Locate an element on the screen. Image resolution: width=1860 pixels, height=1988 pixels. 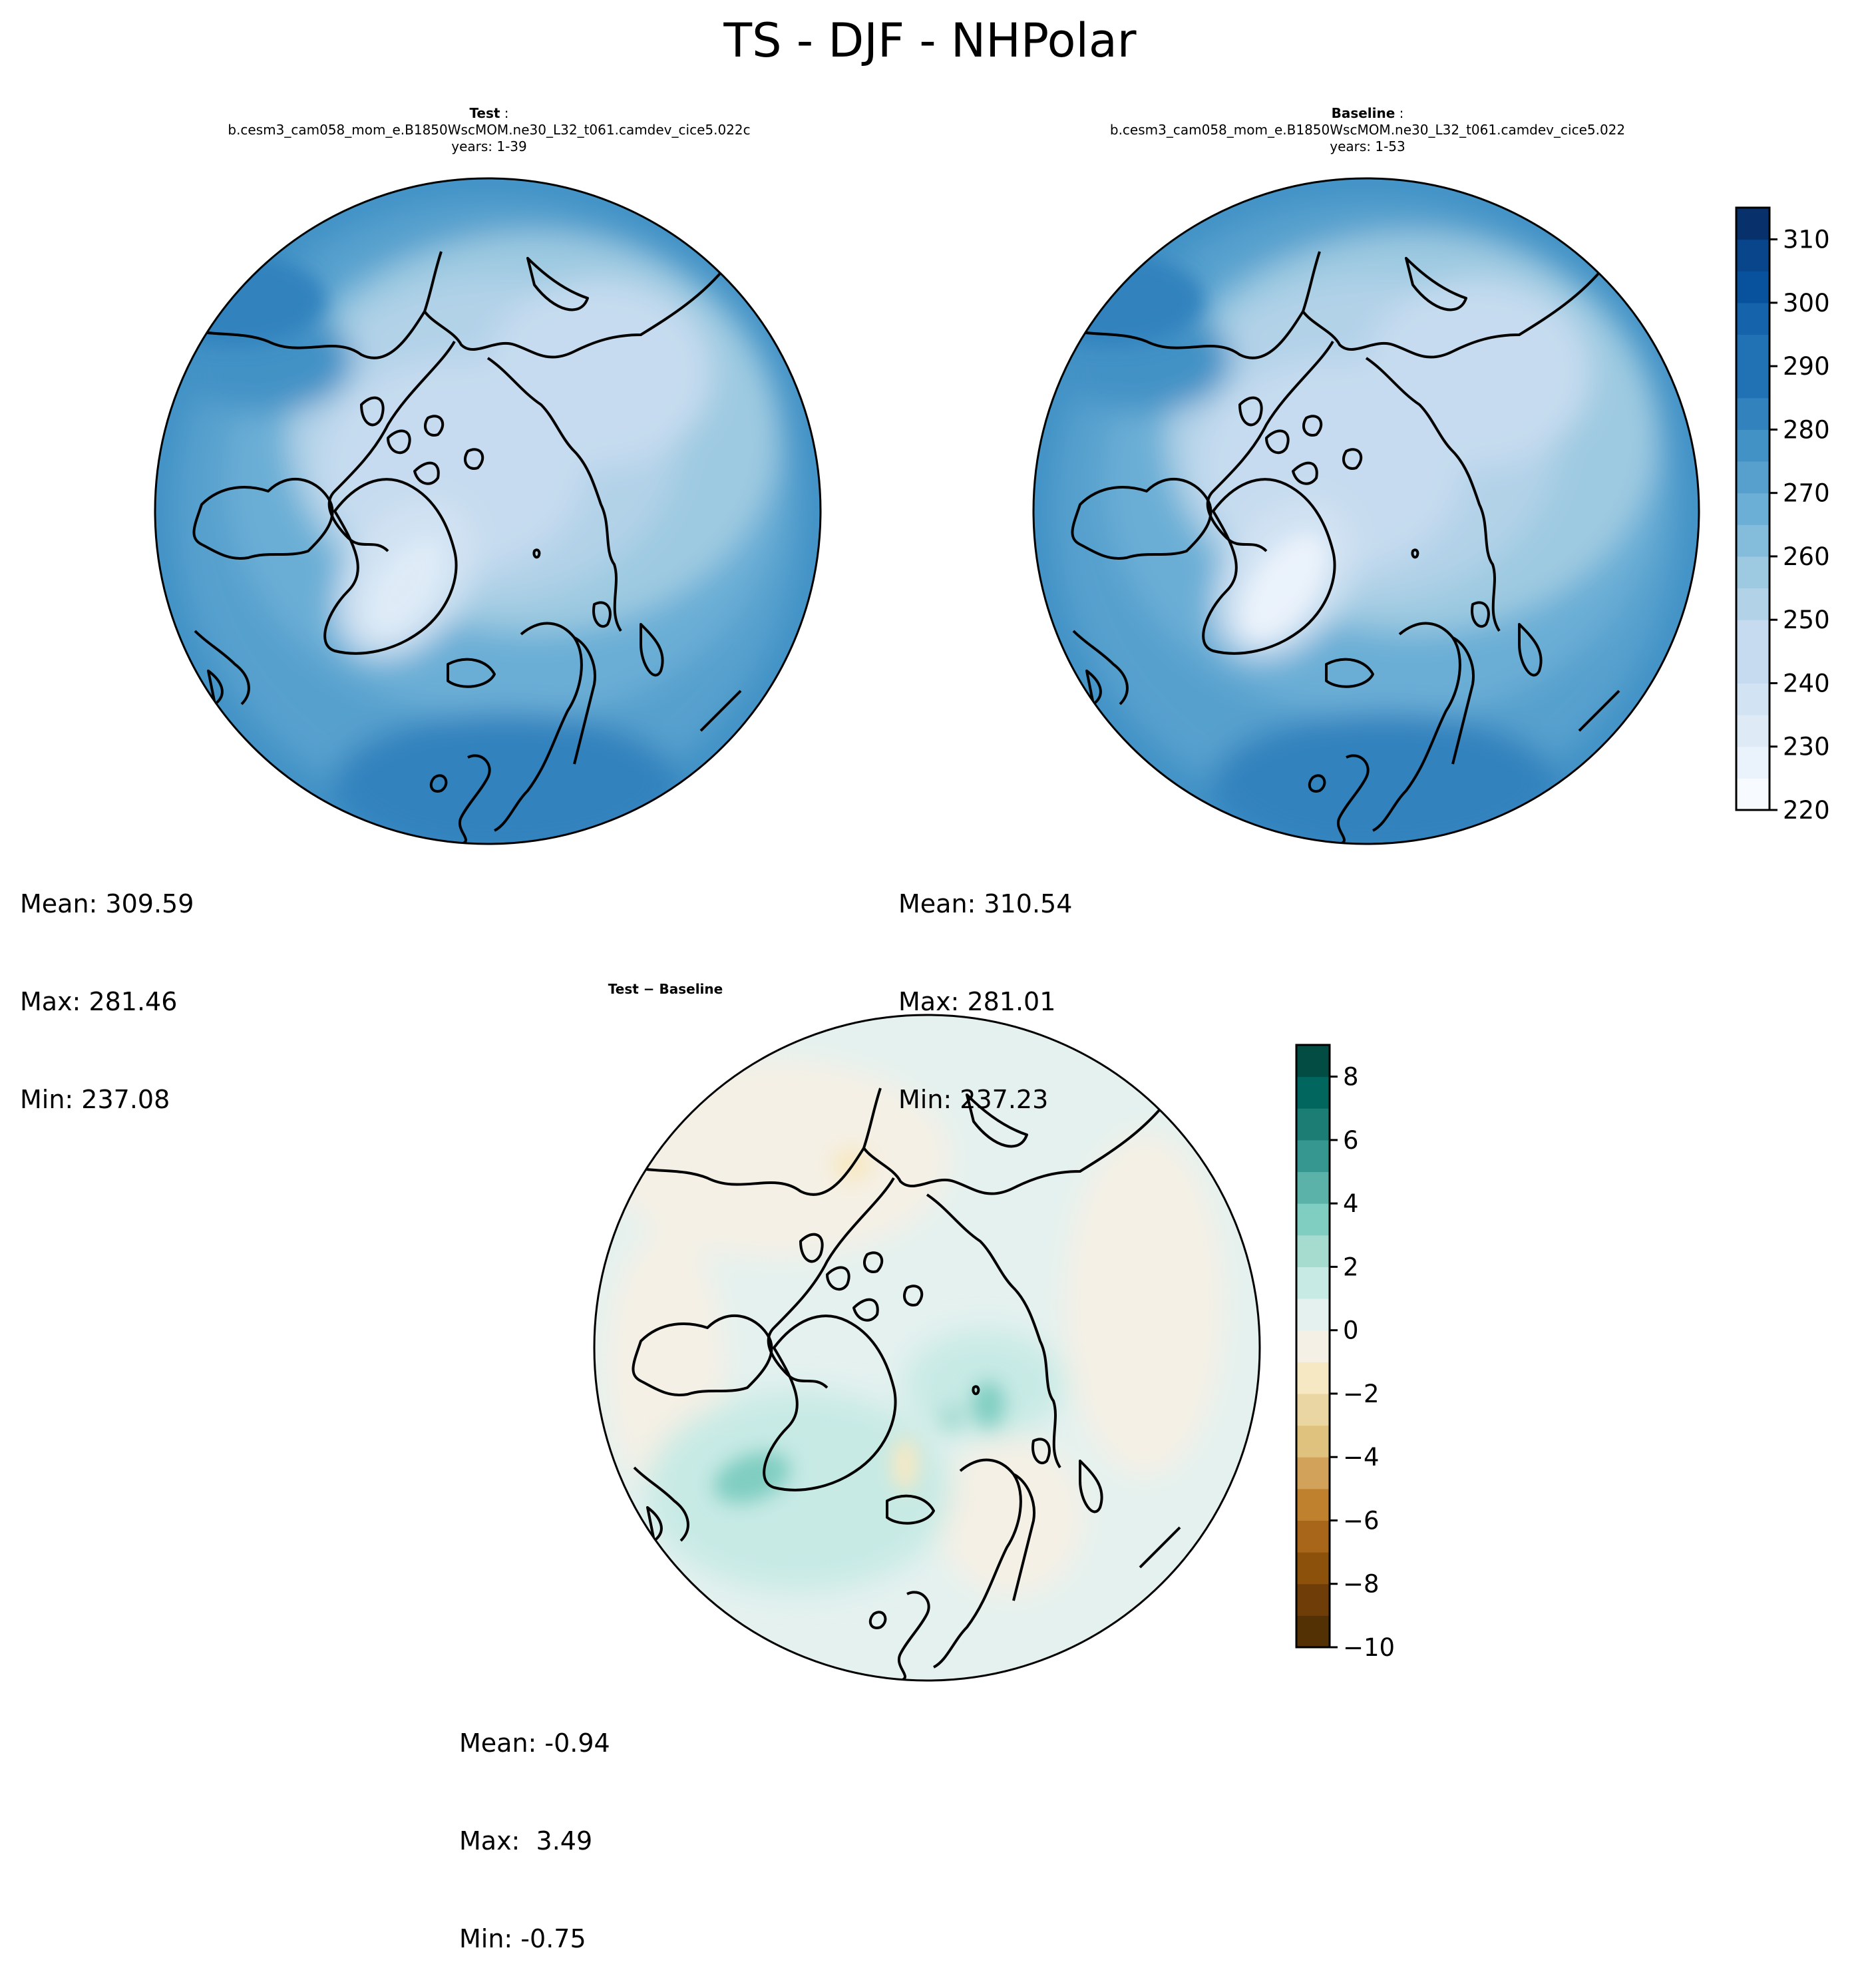
baseline-map is located at coordinates (1366, 511).